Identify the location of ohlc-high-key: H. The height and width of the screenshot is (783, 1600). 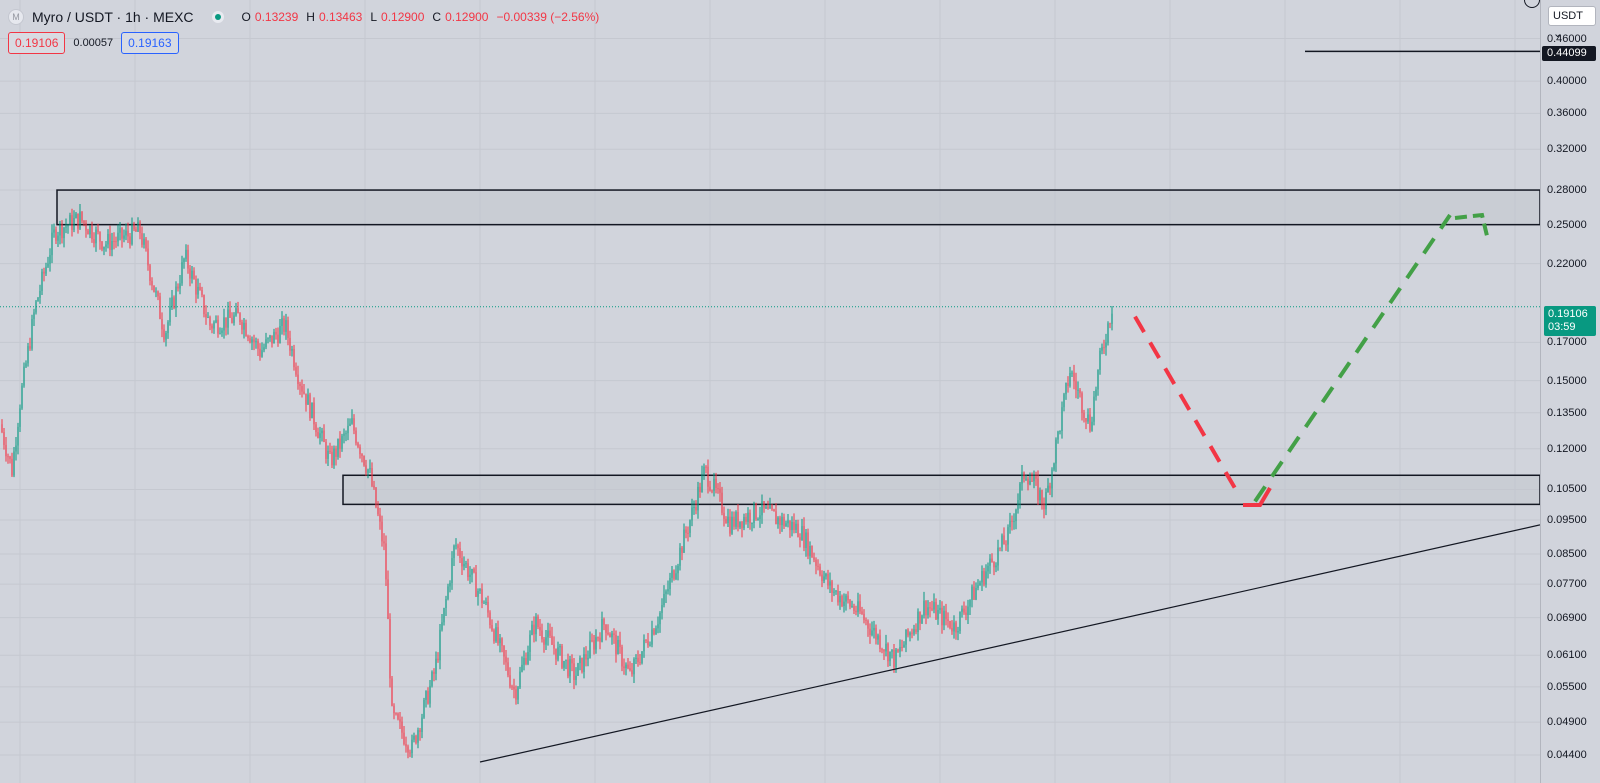
(310, 17).